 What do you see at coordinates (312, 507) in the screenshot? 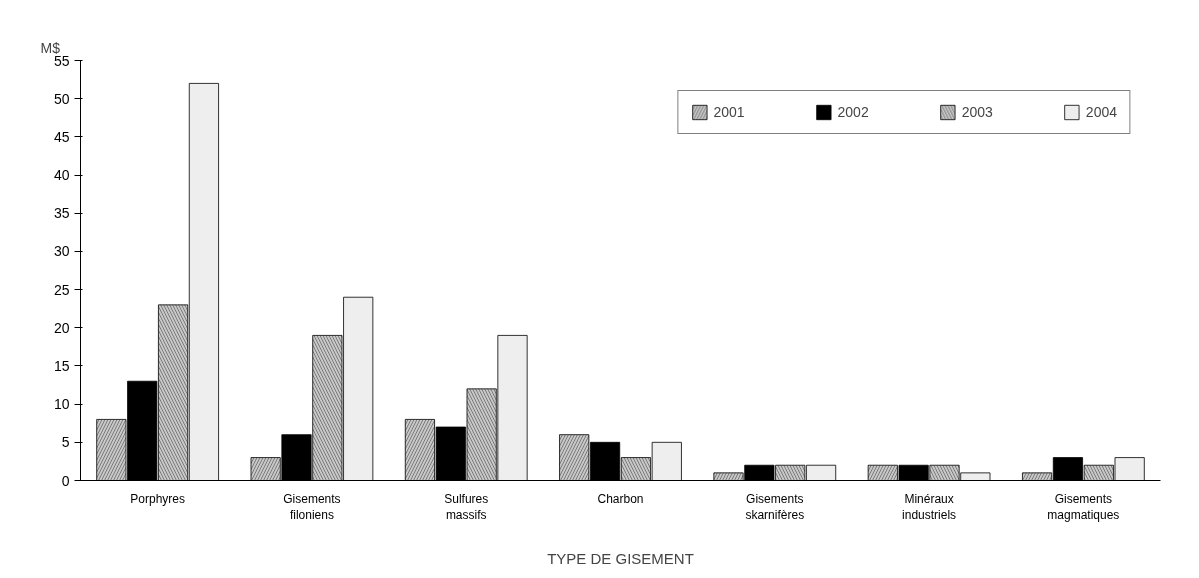
I see `x-tick-label: Gisements filoniens` at bounding box center [312, 507].